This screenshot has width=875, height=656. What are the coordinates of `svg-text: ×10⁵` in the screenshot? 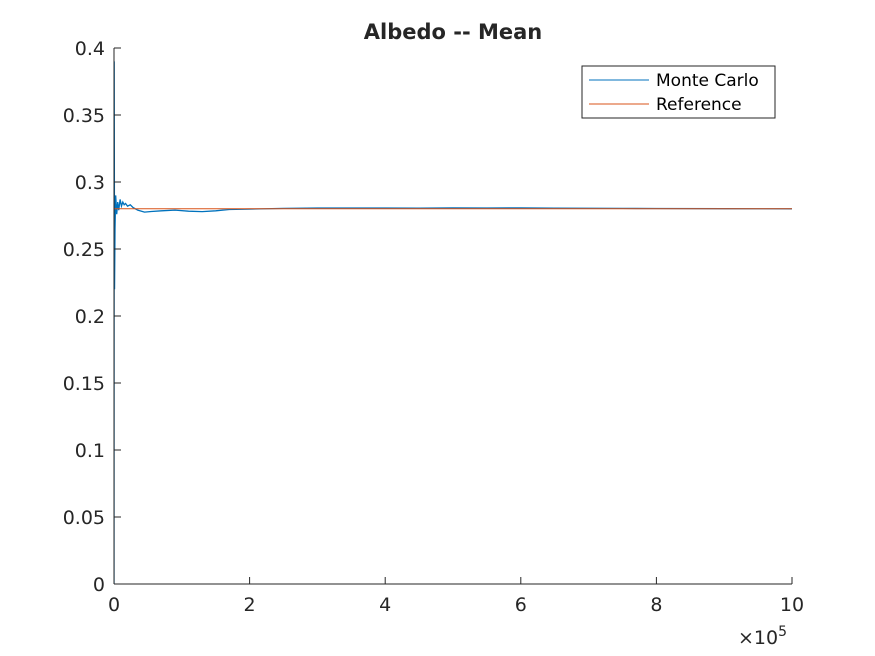 It's located at (762, 636).